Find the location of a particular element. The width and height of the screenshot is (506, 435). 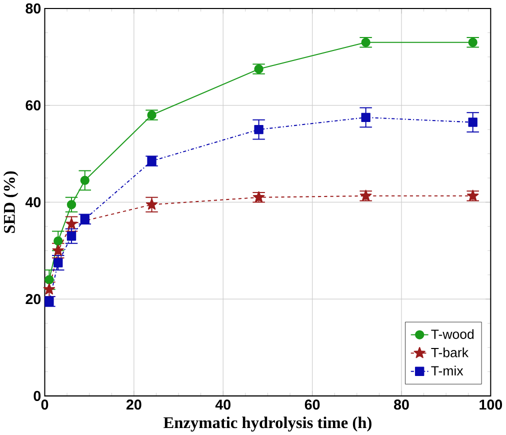

y-tick-label: 60 is located at coordinates (33, 105).